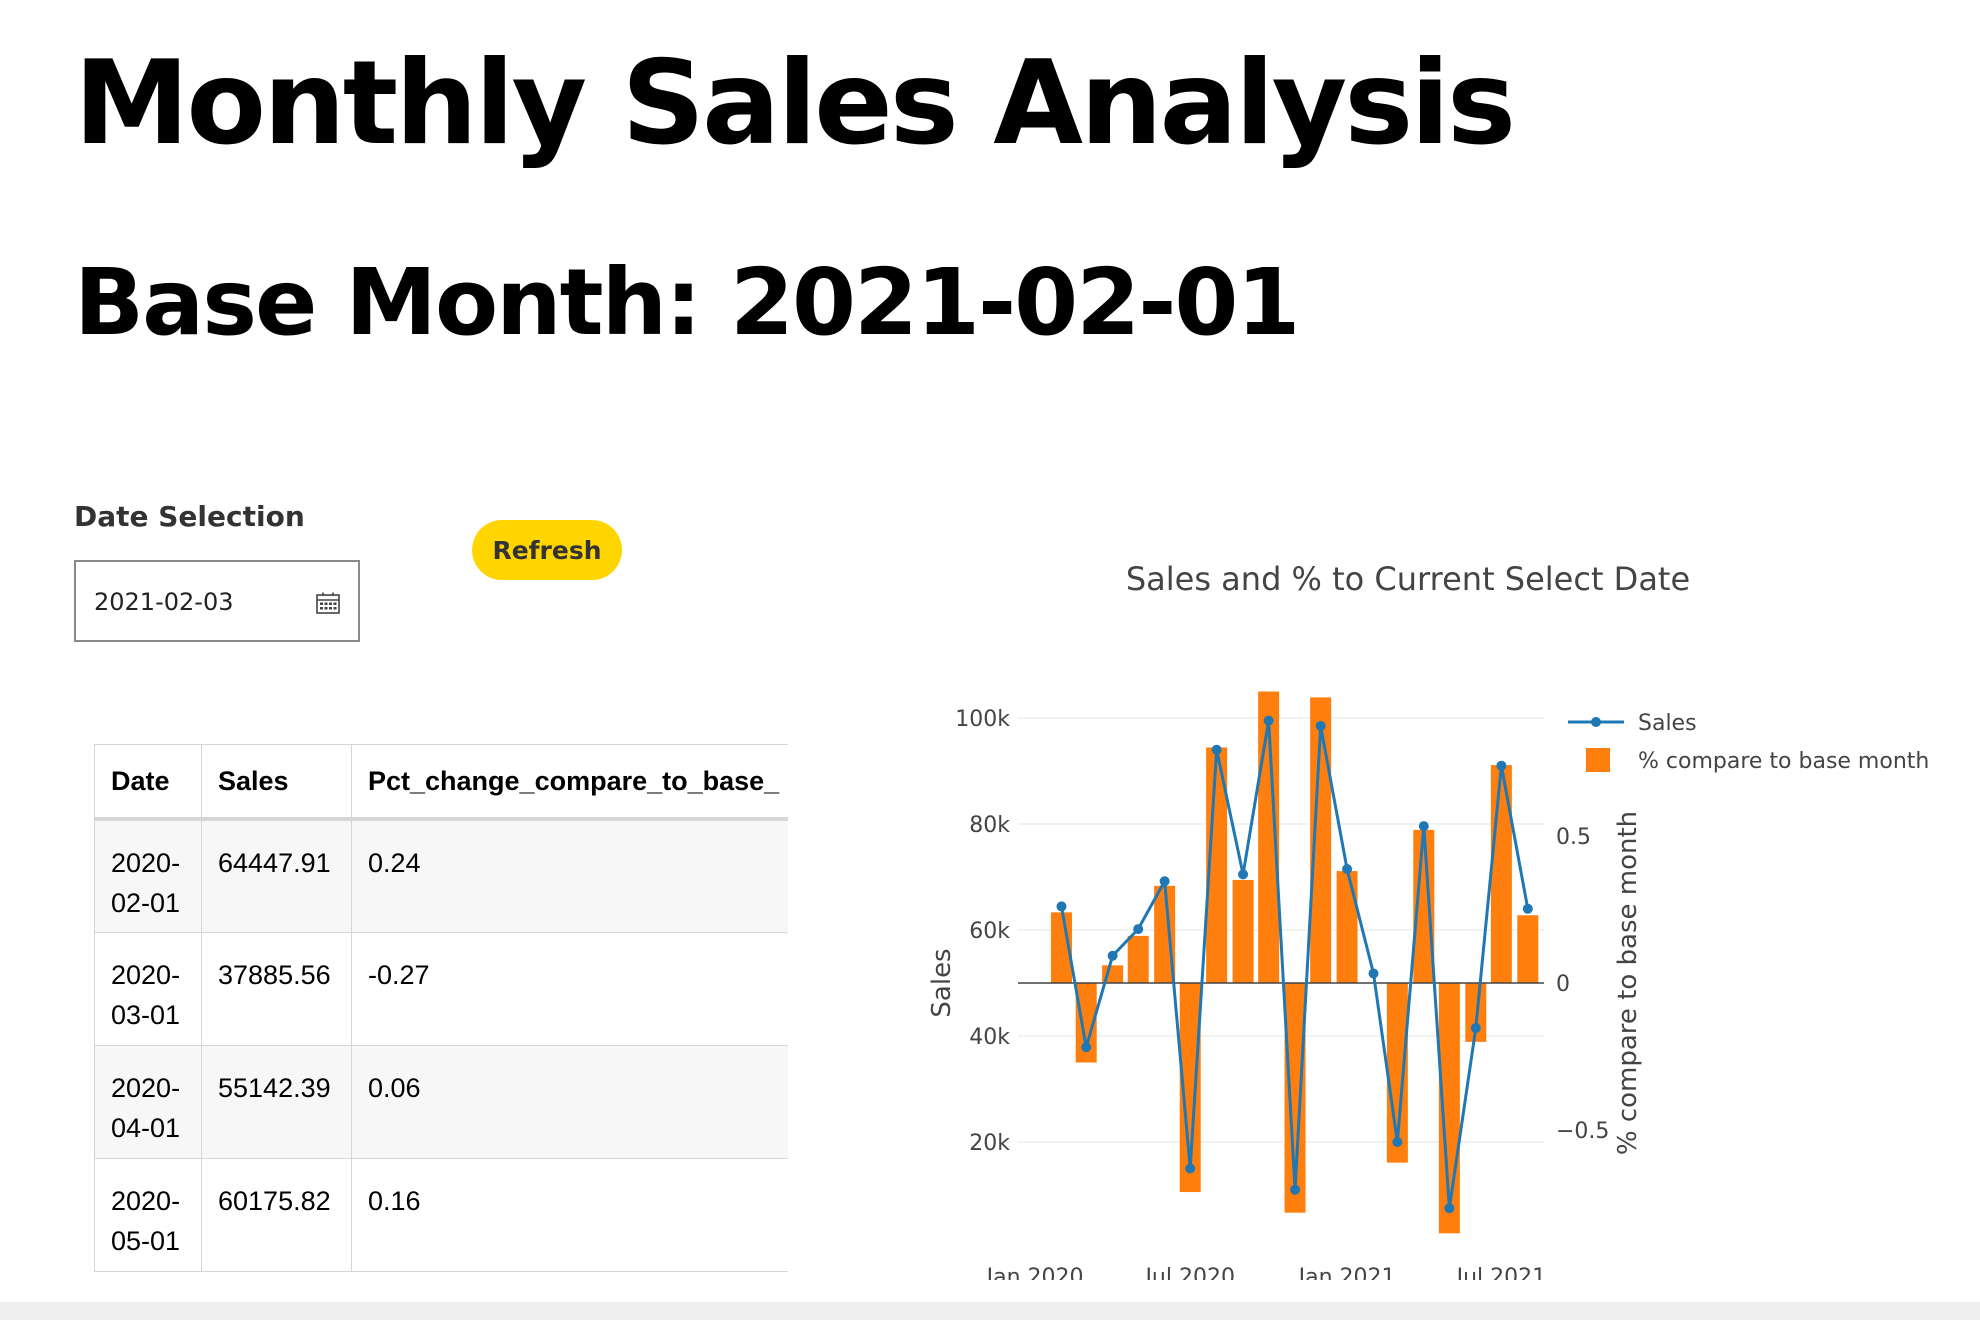 The image size is (1980, 1320). Describe the element at coordinates (1628, 983) in the screenshot. I see `y2-axis-title: % compare to base month` at that location.